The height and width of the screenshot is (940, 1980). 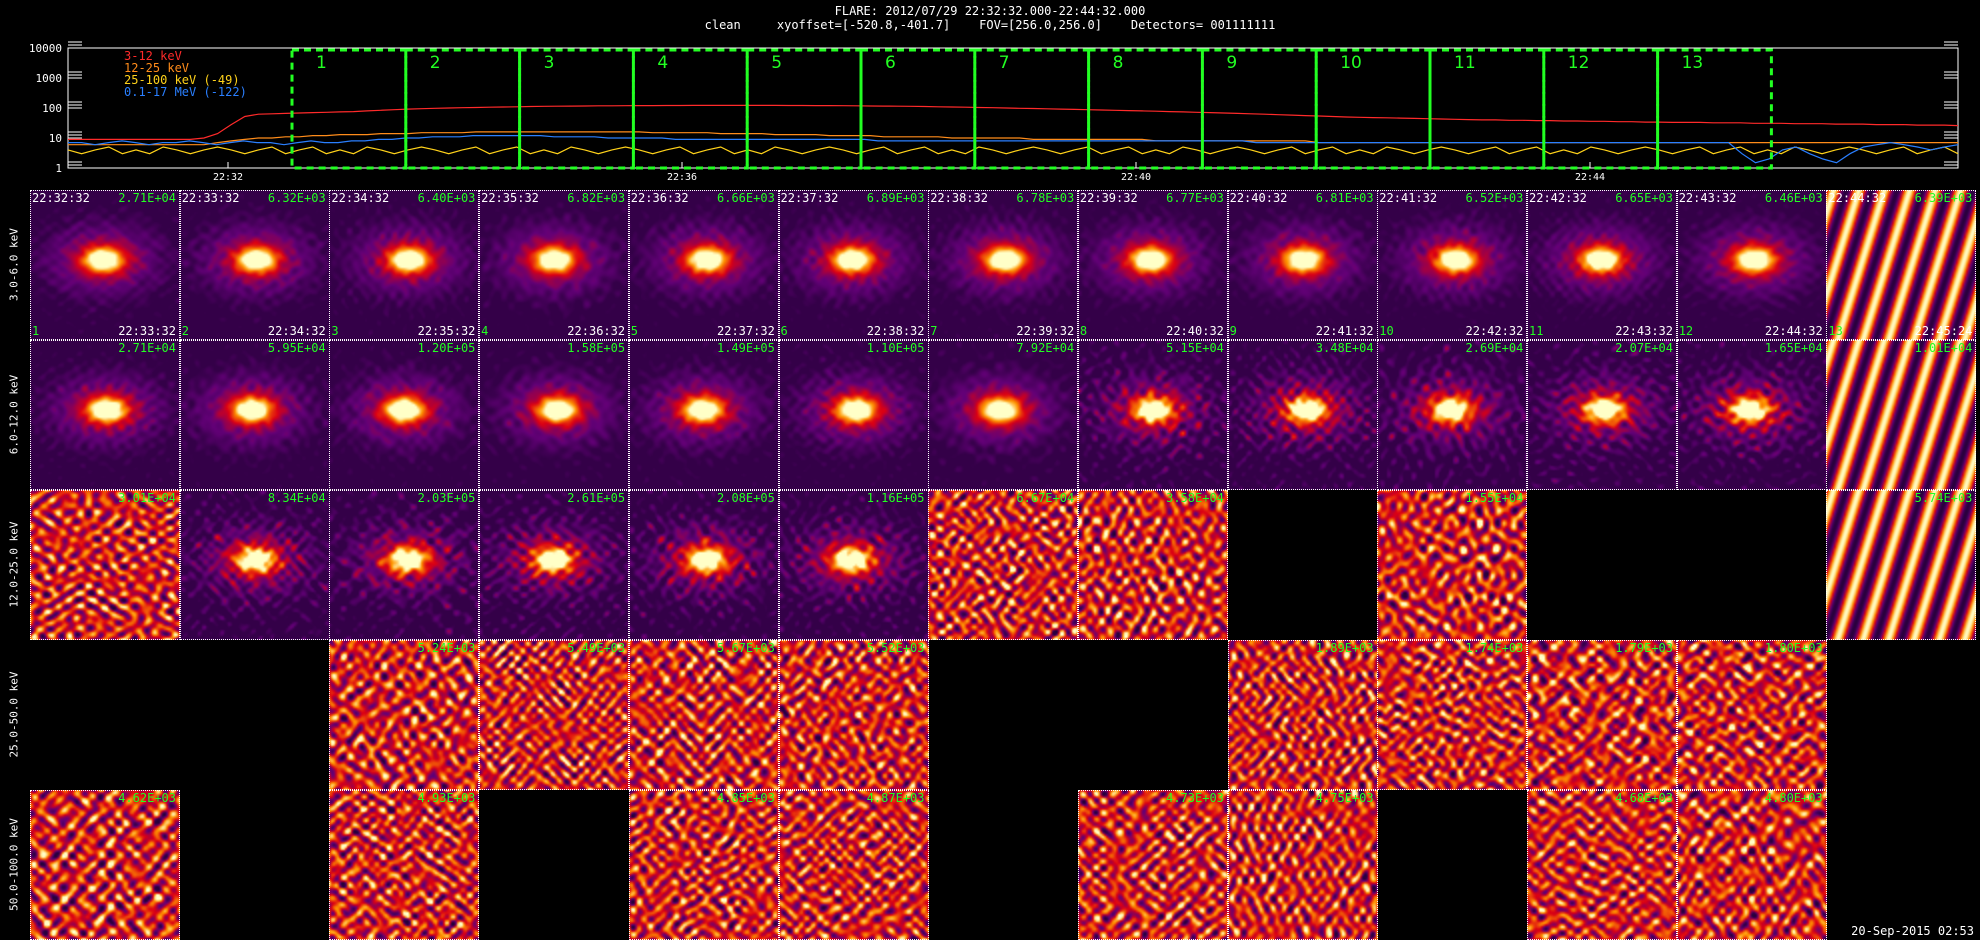 I want to click on image-tile: 2.71E+04 22:32:32 22:33:32 1, so click(x=105, y=265).